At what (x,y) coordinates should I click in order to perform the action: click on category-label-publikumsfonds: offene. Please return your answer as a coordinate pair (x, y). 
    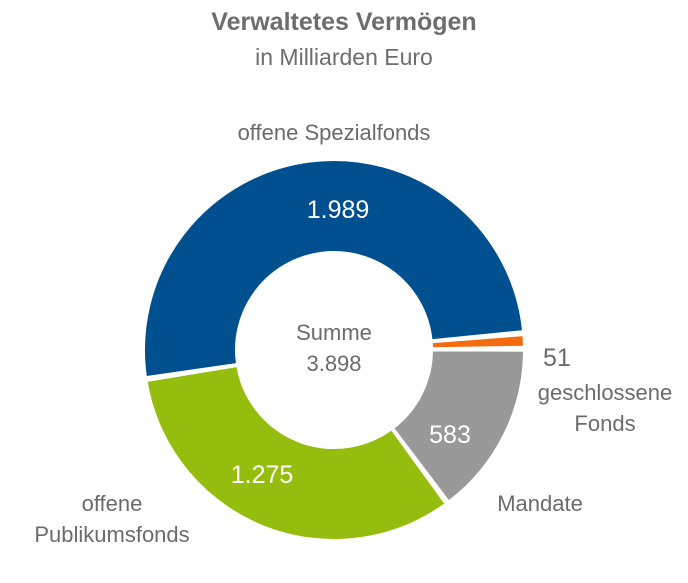
    Looking at the image, I should click on (112, 503).